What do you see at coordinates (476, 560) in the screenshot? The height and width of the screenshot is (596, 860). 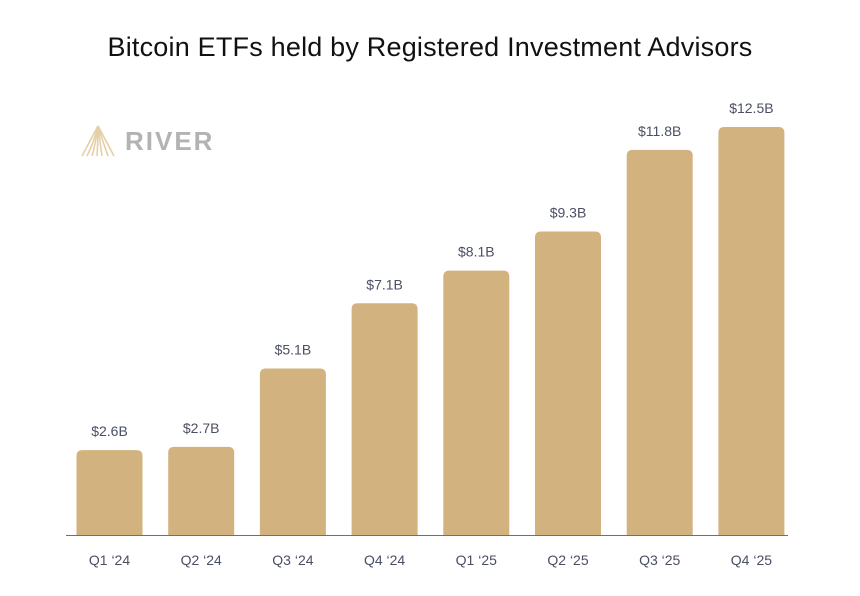 I see `x-tick-label-5: Q1 ‘25` at bounding box center [476, 560].